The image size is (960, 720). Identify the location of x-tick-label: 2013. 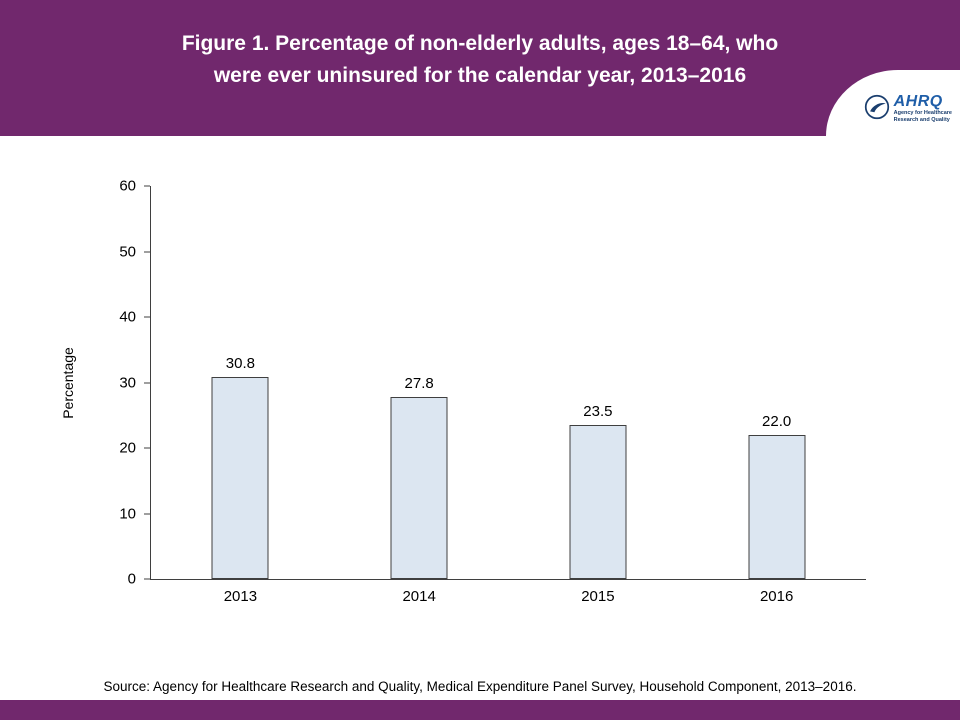
(240, 596).